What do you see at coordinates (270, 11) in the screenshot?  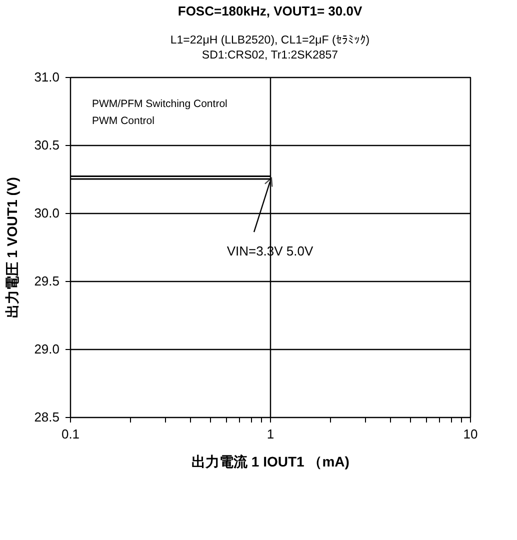 I see `chart-title: FOSC=180kHz, VOUT1= 30.0V` at bounding box center [270, 11].